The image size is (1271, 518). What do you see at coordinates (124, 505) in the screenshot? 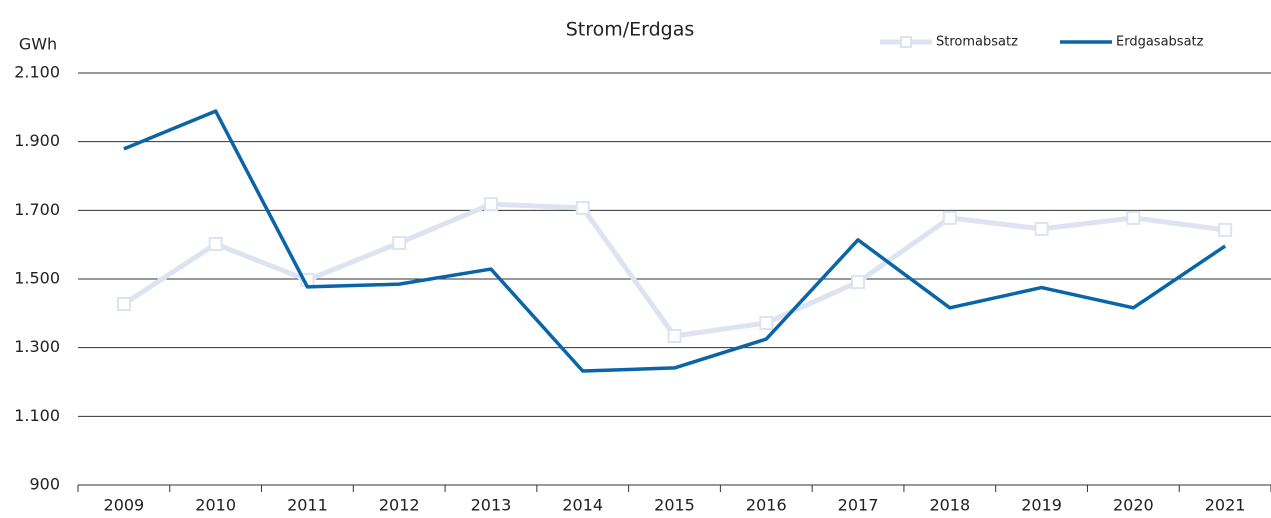
I see `x-tick-label: 2009` at bounding box center [124, 505].